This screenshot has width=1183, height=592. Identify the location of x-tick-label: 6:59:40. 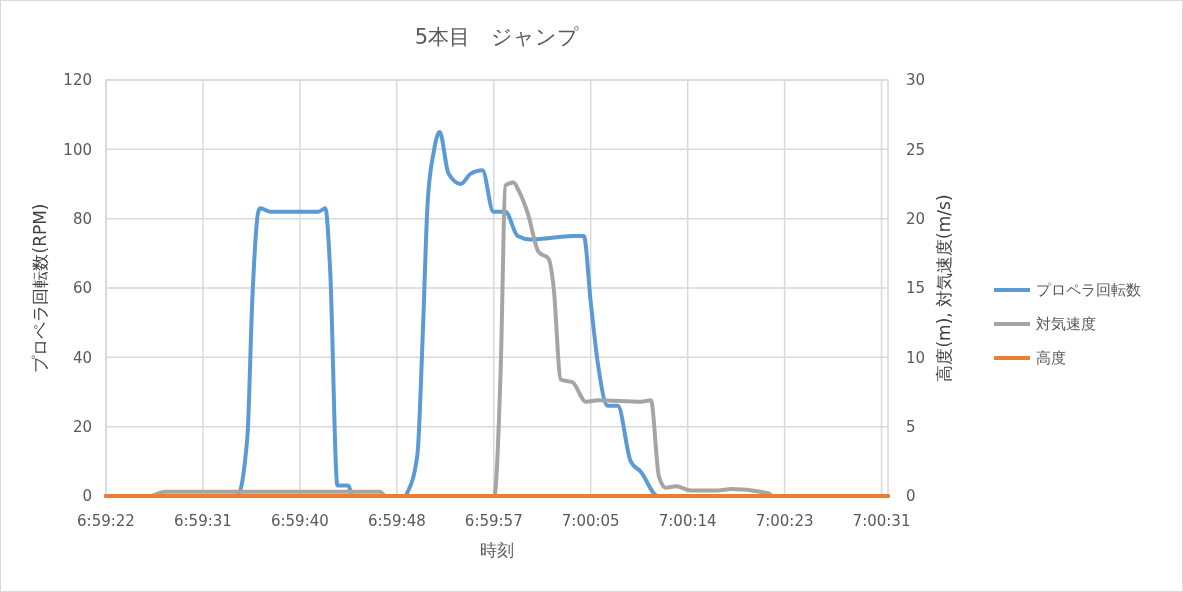
(299, 521).